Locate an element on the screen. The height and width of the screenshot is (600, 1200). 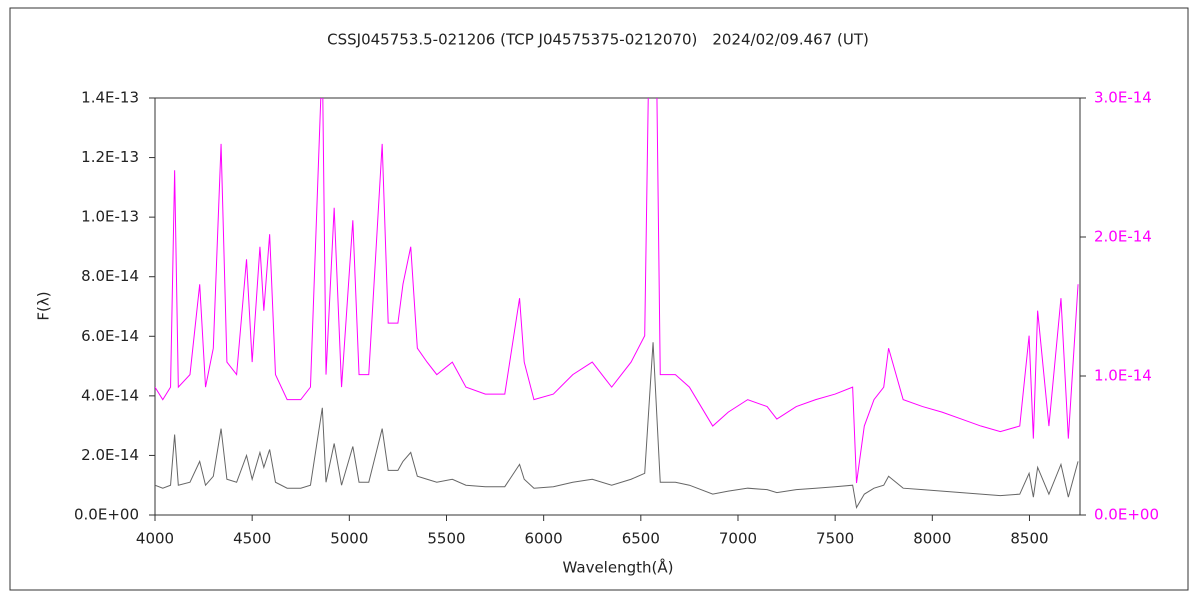
y2-tick-label: 0.0E+00 is located at coordinates (1126, 515).